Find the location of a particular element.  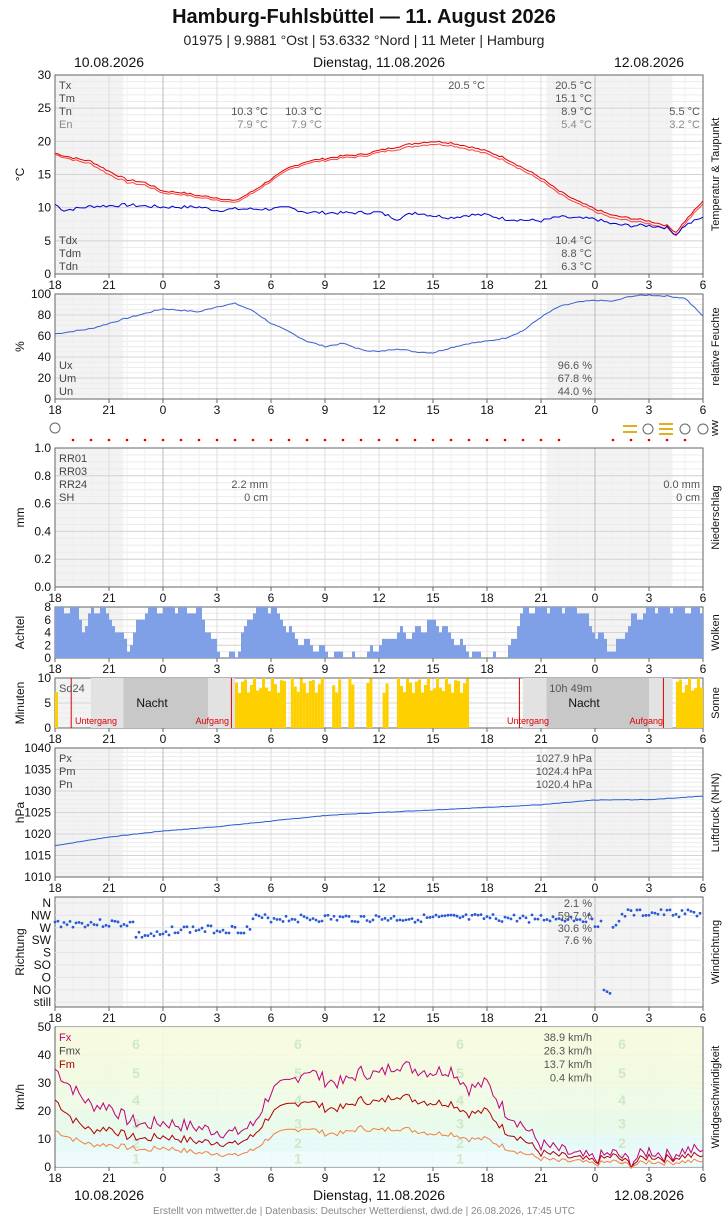

pressure-ytick: 1010 is located at coordinates (37, 877).